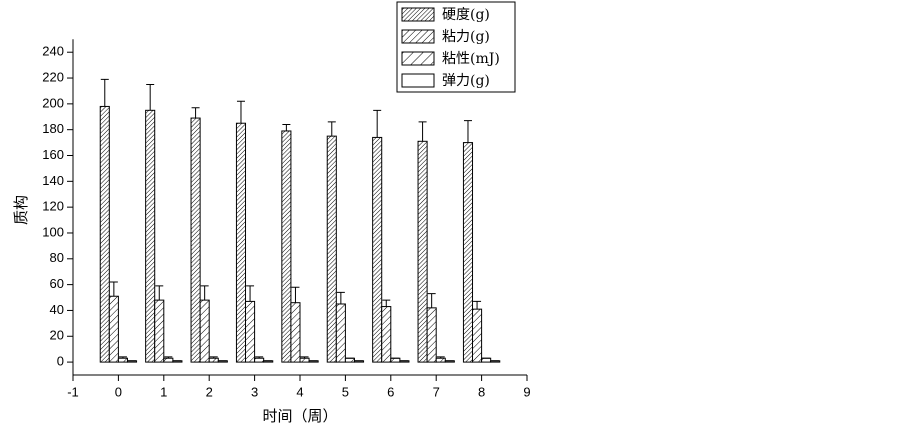  Describe the element at coordinates (53, 206) in the screenshot. I see `y-tick-label: 120` at that location.